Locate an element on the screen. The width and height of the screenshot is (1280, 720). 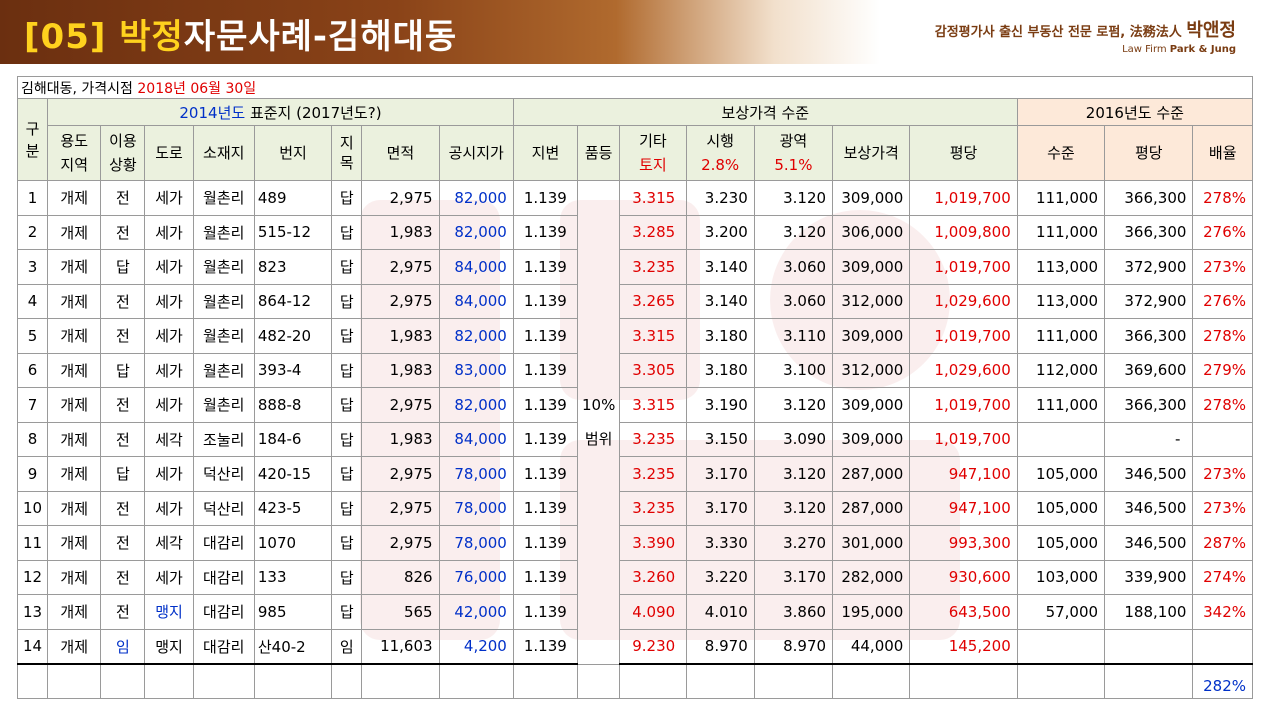
cell-lvlpp: 366,300 is located at coordinates (1149, 405).